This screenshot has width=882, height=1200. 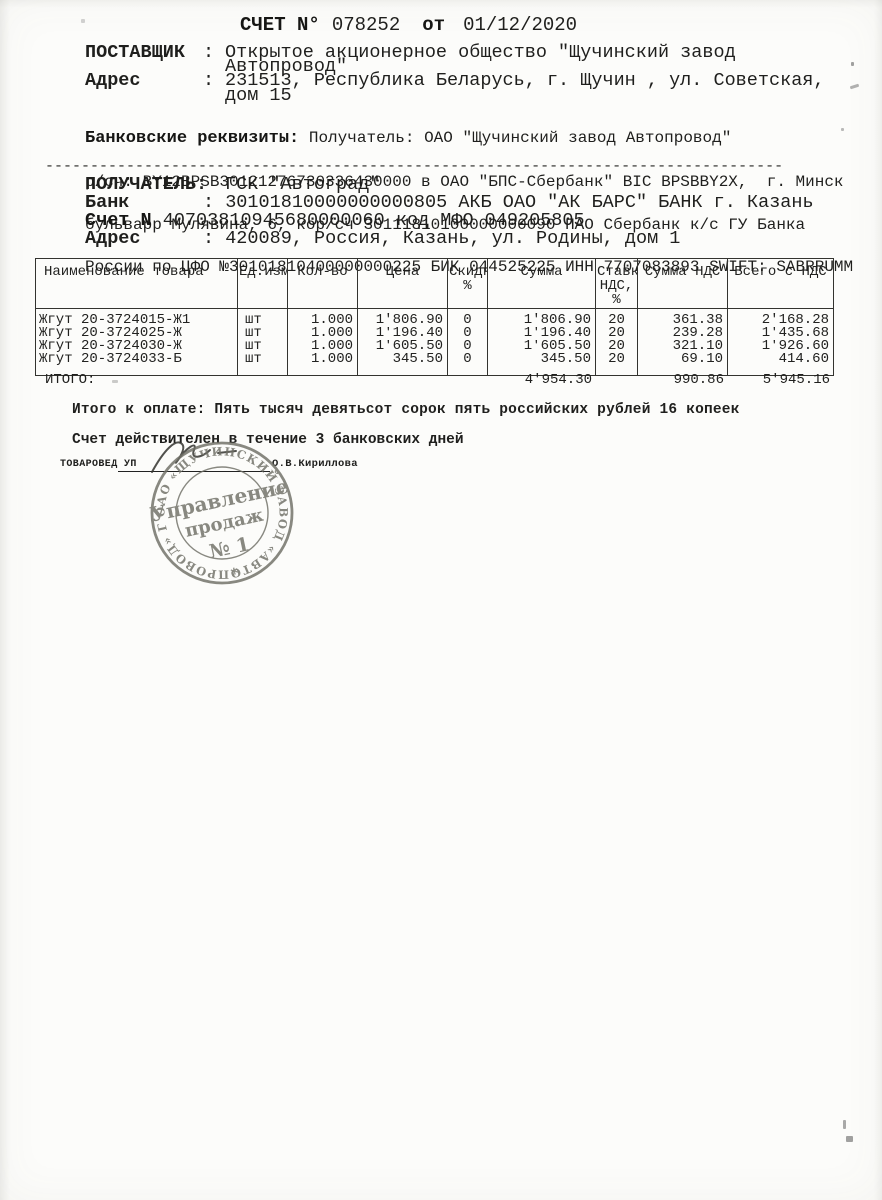 What do you see at coordinates (262, 283) in the screenshot?
I see `col-header-unit: Ед.изм.` at bounding box center [262, 283].